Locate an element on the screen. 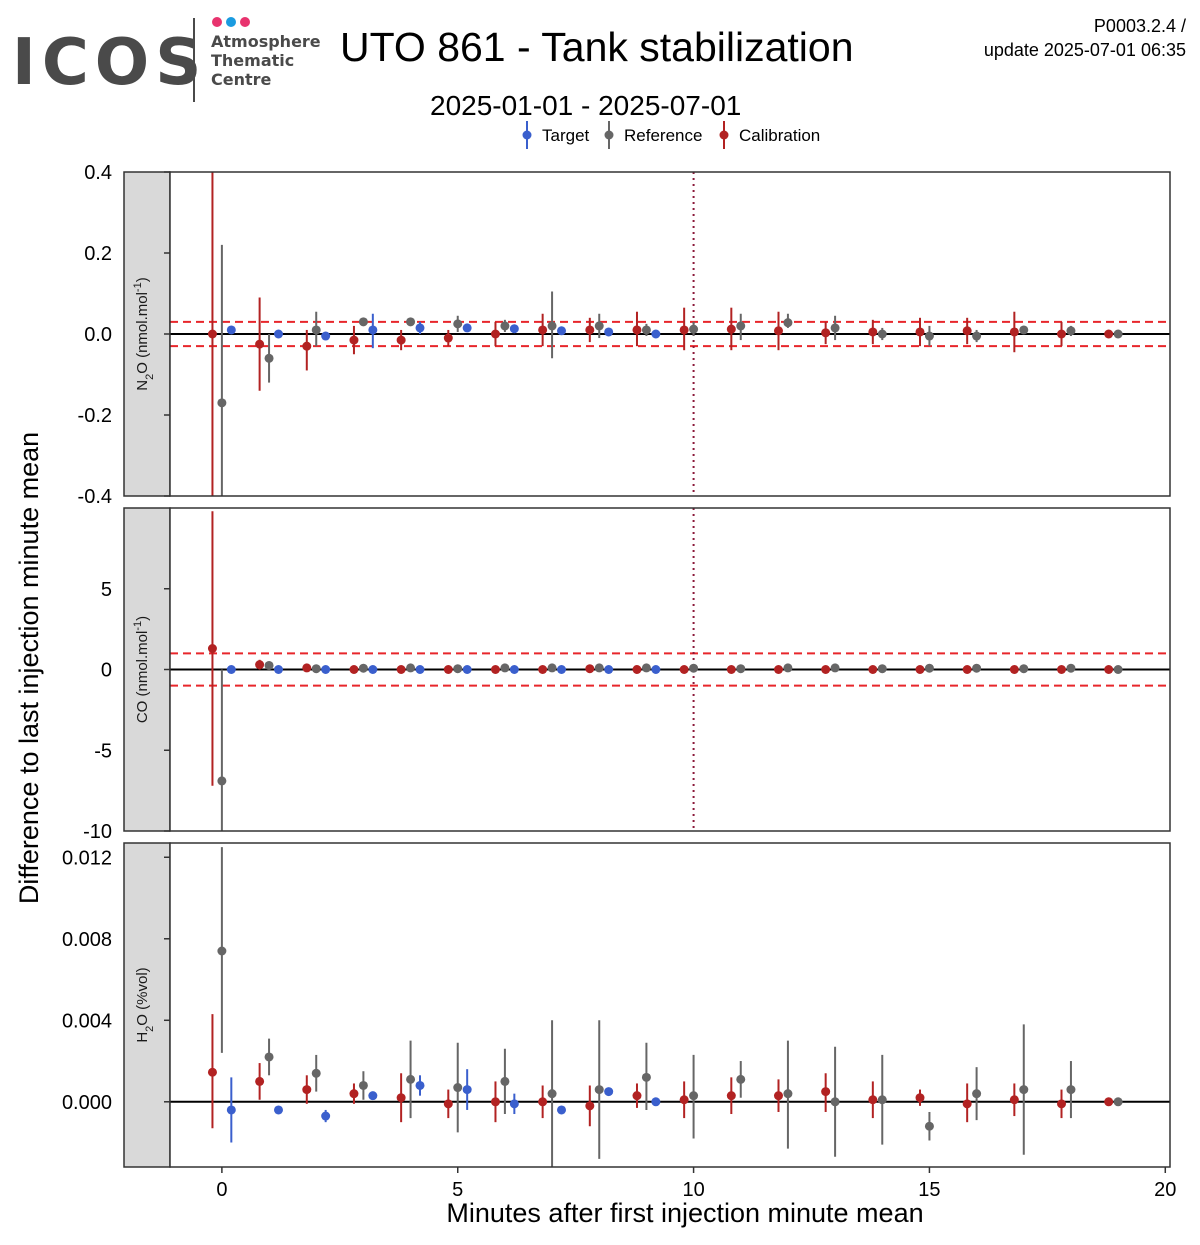 This screenshot has height=1245, width=1200. logo-wordmark: ICOS is located at coordinates (109, 63).